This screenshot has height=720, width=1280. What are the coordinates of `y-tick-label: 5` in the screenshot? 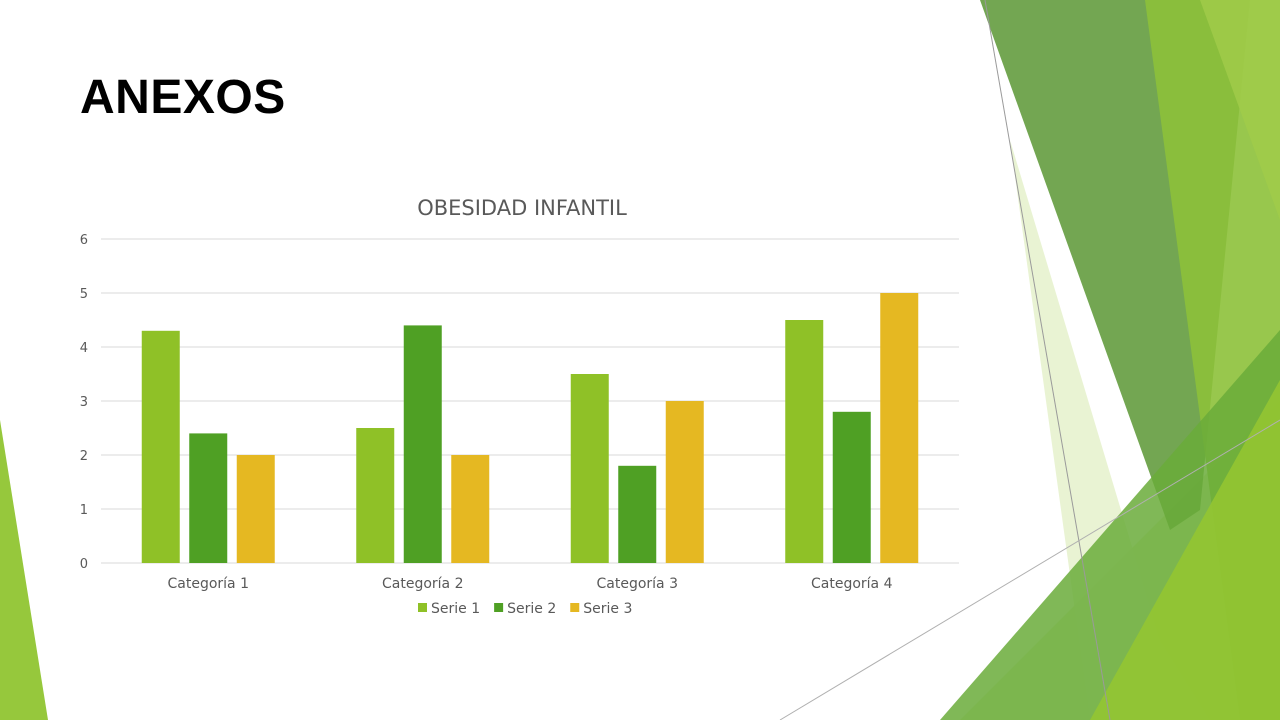 It's located at (84, 294).